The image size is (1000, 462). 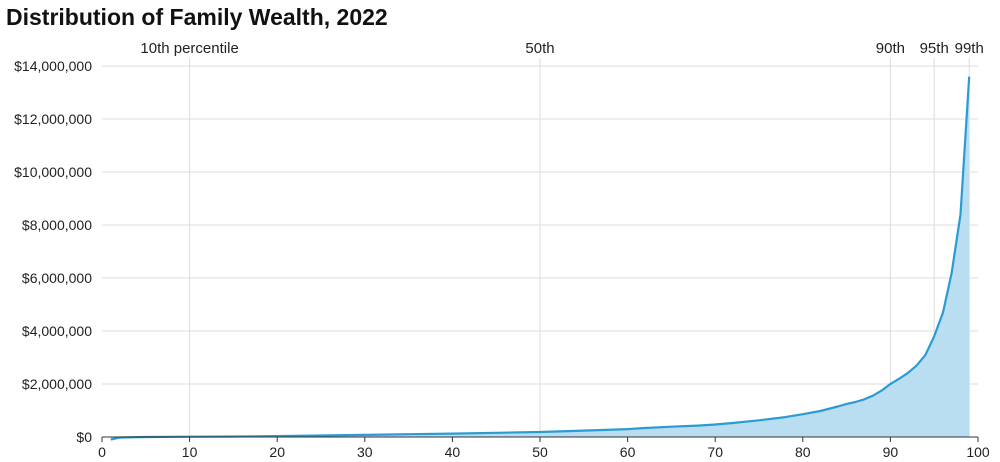 I want to click on y-tick-label: $6,000,000, so click(x=57, y=278).